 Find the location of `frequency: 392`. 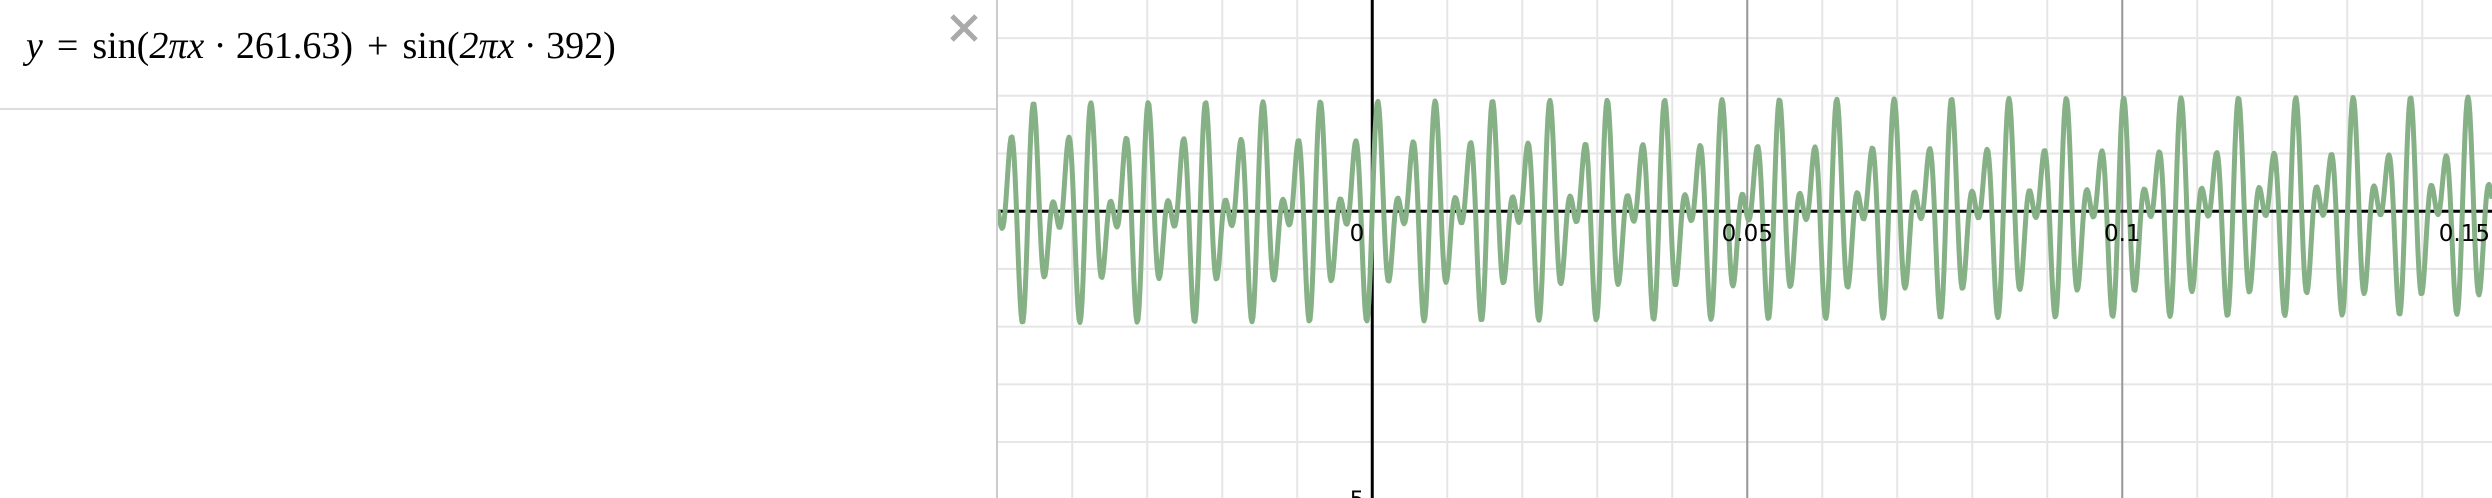

frequency: 392 is located at coordinates (575, 46).